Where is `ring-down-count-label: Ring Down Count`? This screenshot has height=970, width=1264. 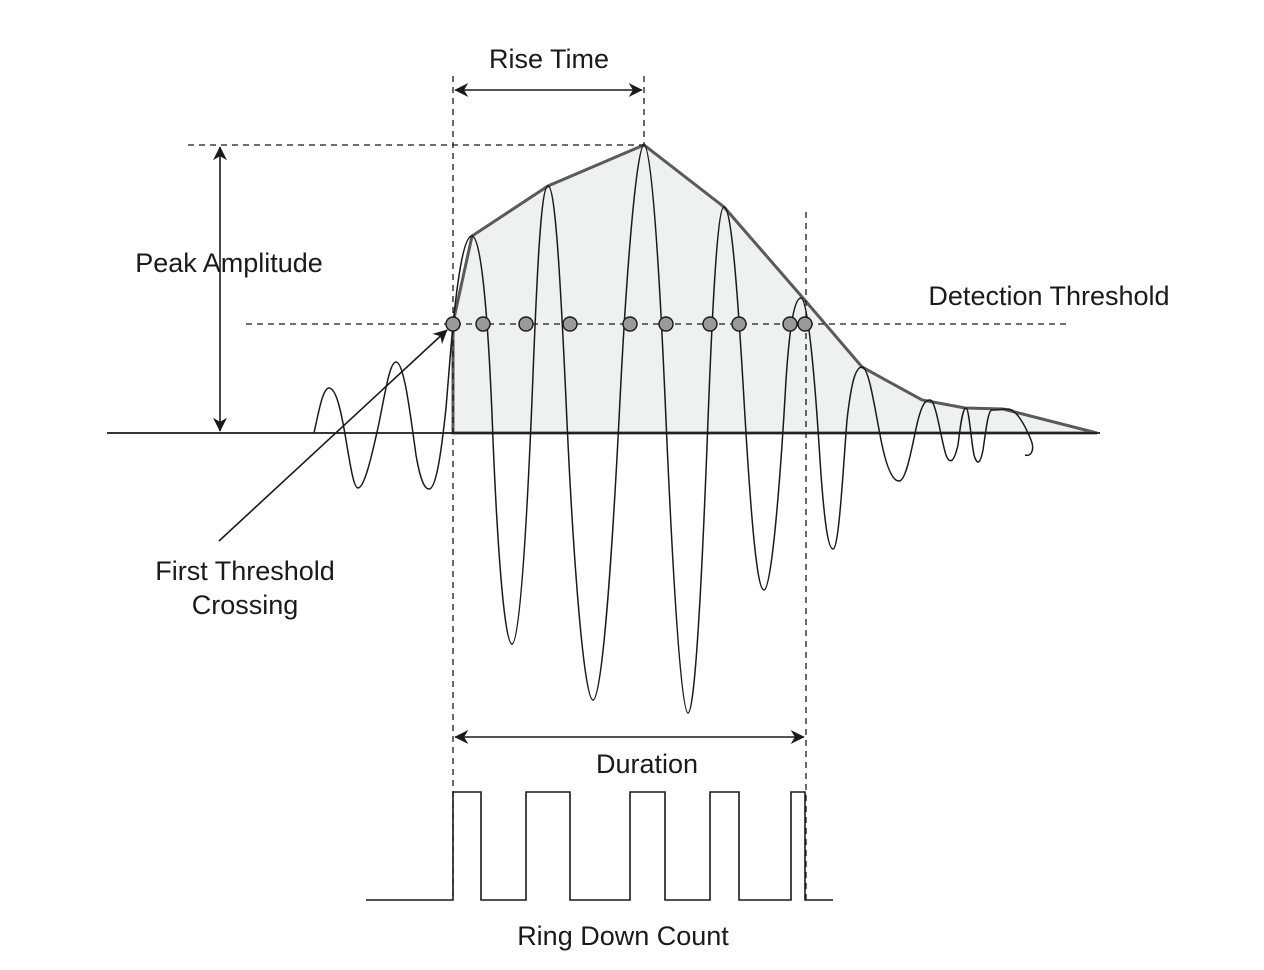 ring-down-count-label: Ring Down Count is located at coordinates (623, 936).